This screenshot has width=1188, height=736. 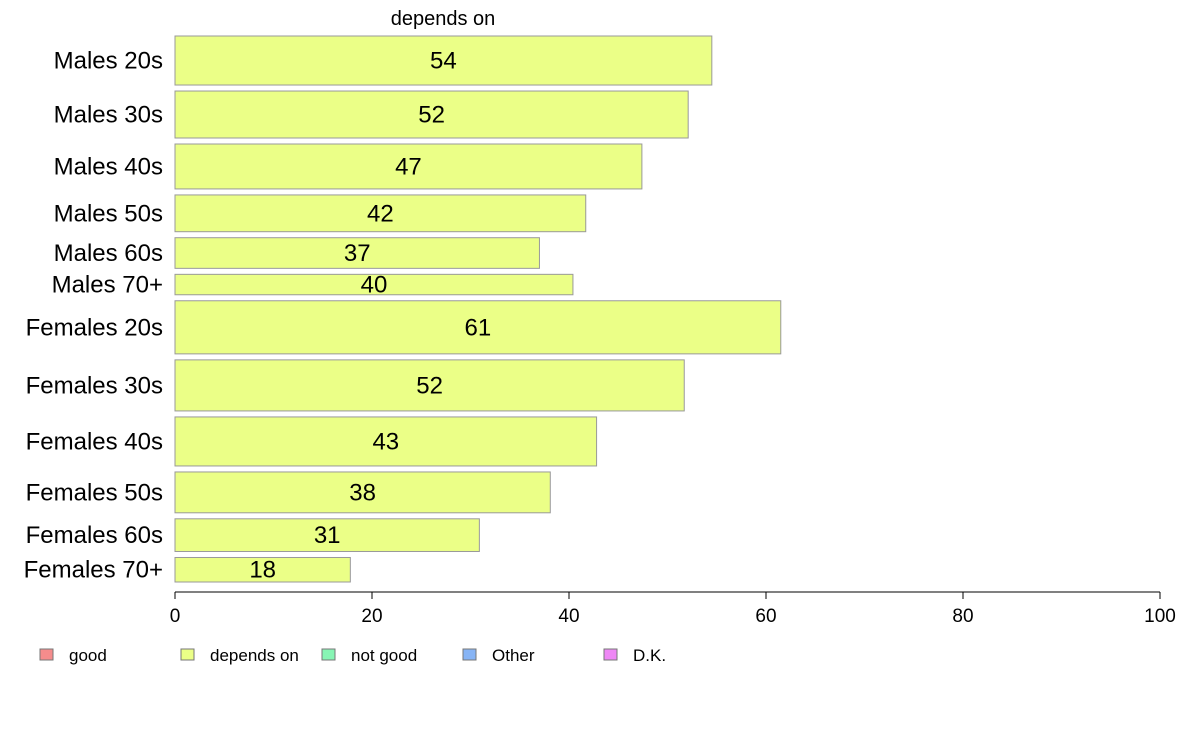 I want to click on data-label: 47, so click(x=408, y=166).